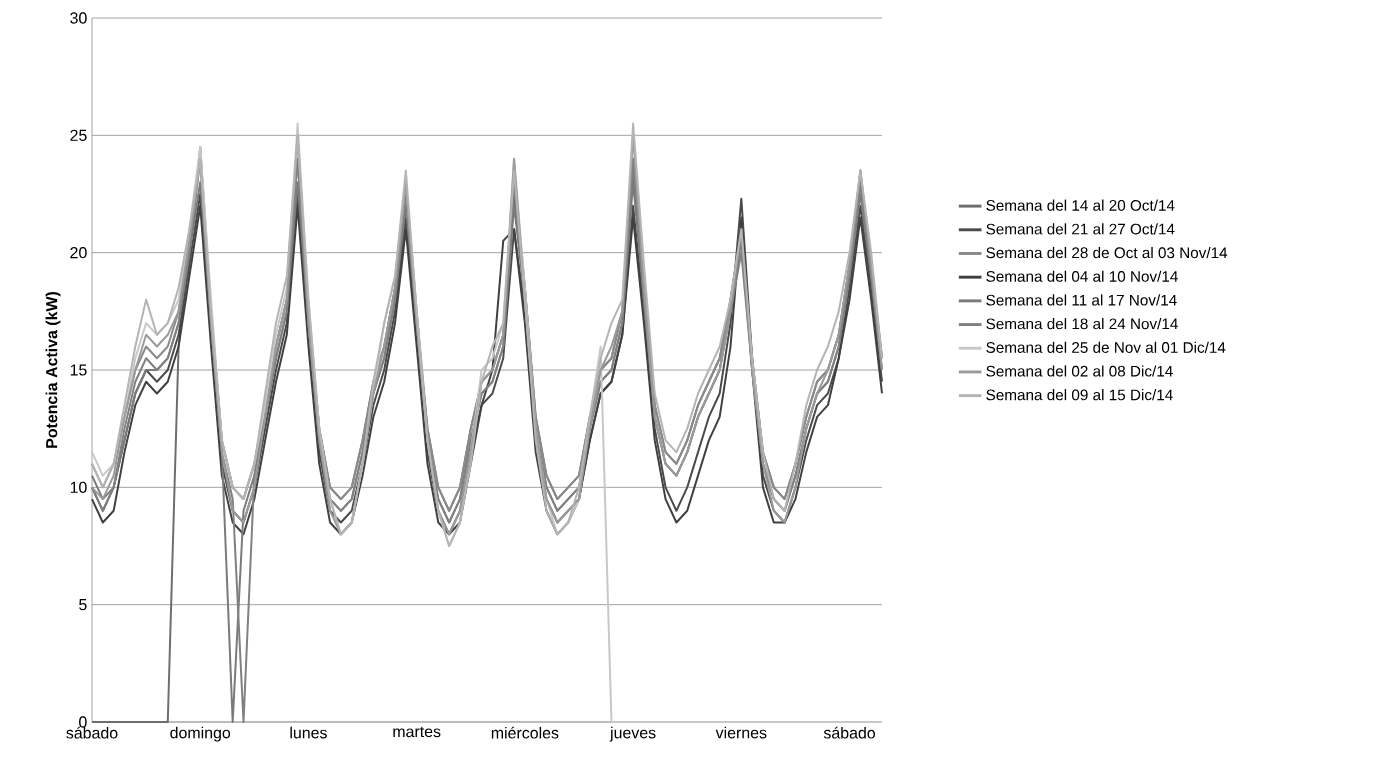  Describe the element at coordinates (525, 732) in the screenshot. I see `x-tick-label: miércoles` at that location.